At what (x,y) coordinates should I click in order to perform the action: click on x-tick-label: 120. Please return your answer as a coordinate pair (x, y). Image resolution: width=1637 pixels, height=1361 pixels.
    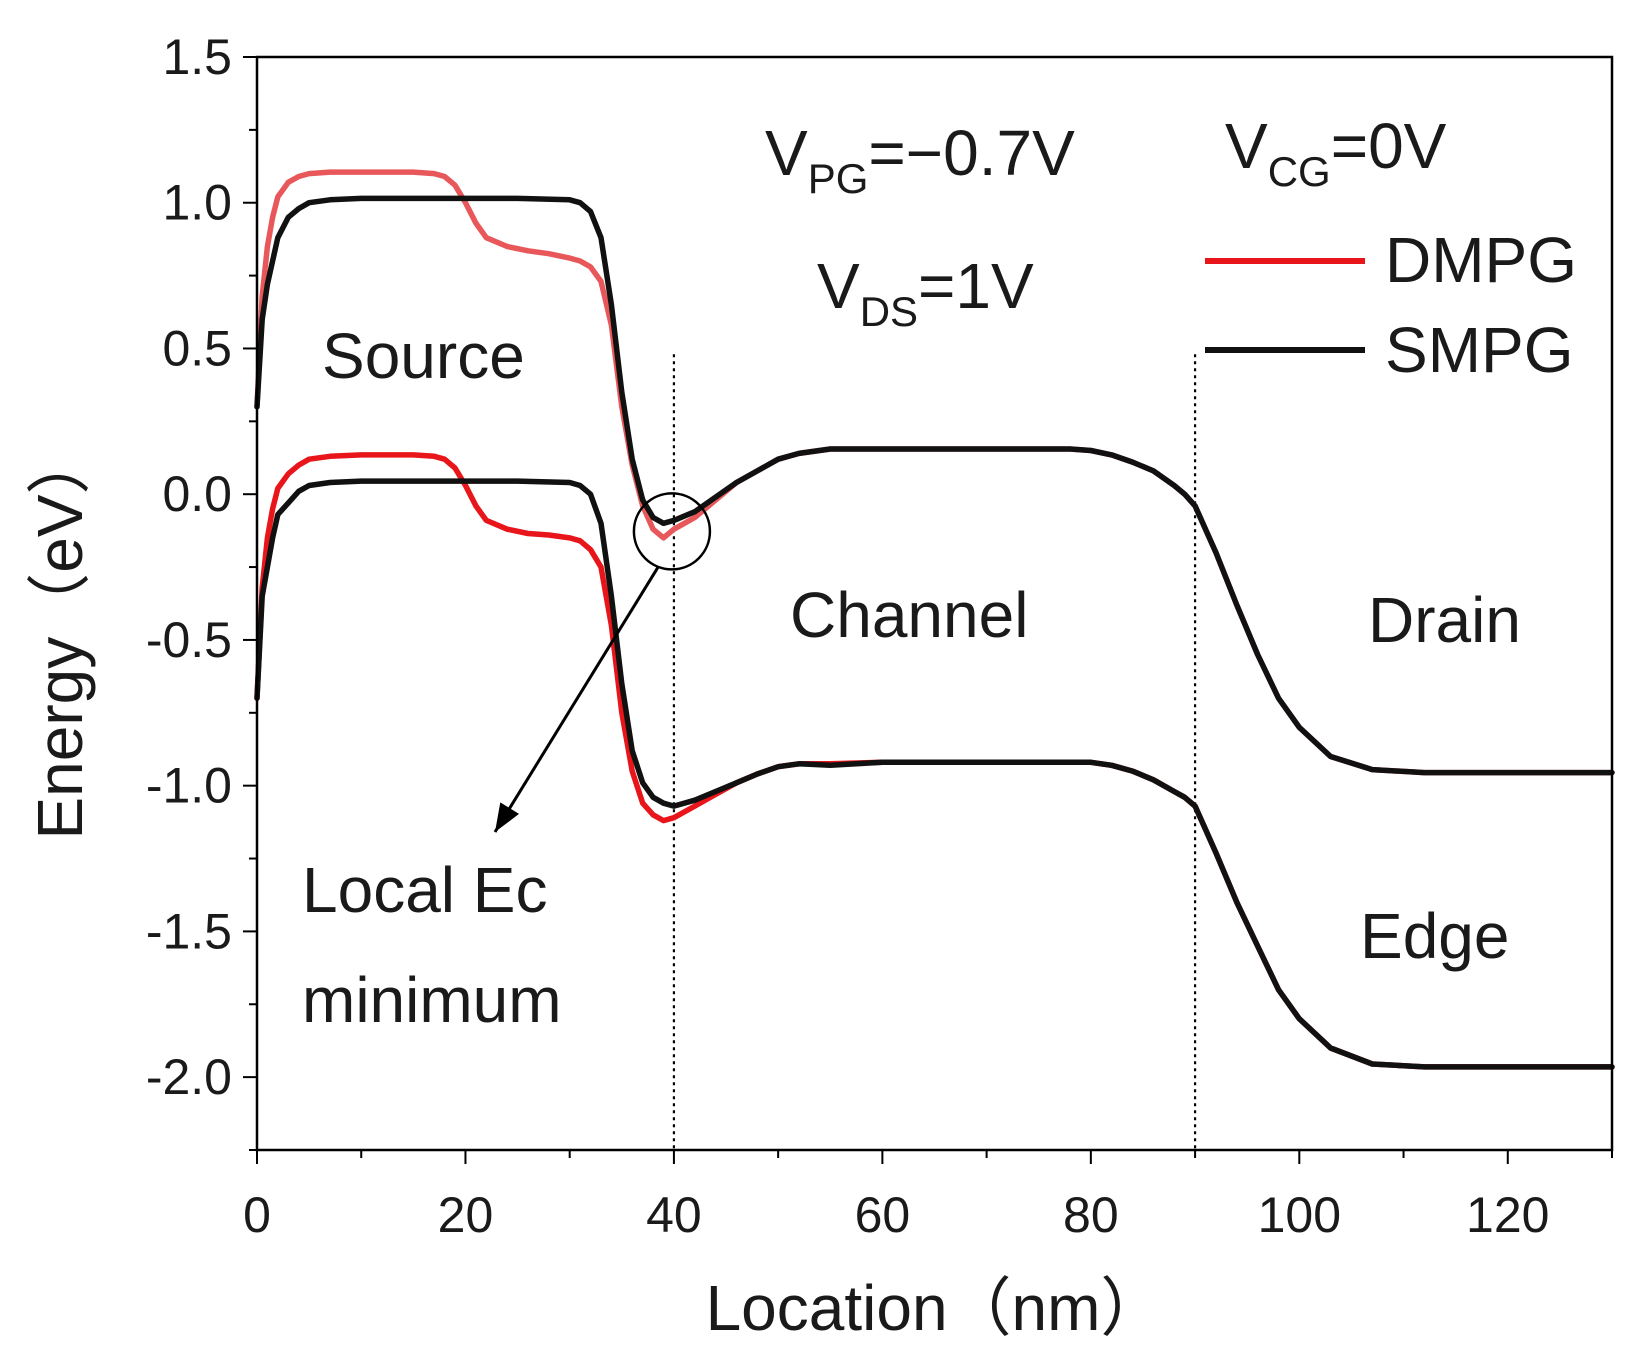
    Looking at the image, I should click on (1507, 1215).